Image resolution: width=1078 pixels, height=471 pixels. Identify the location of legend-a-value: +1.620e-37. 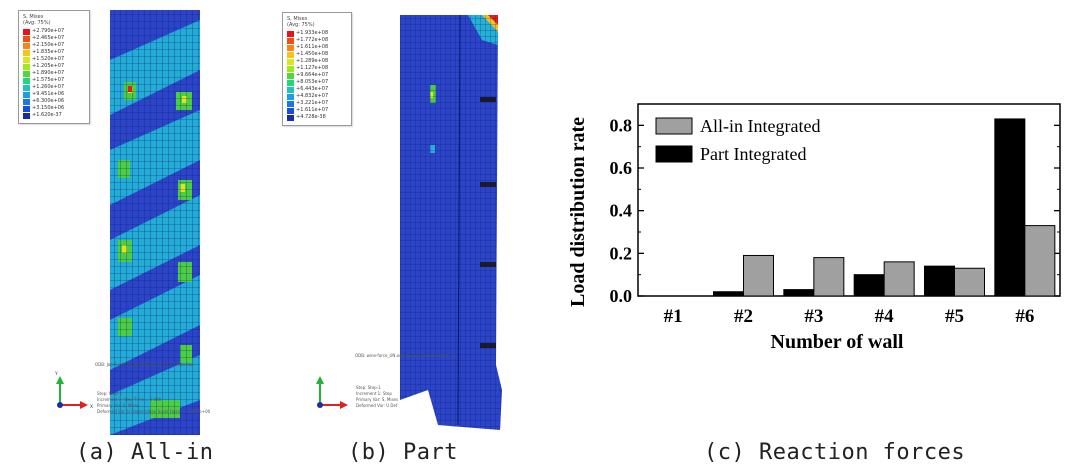
(47, 115).